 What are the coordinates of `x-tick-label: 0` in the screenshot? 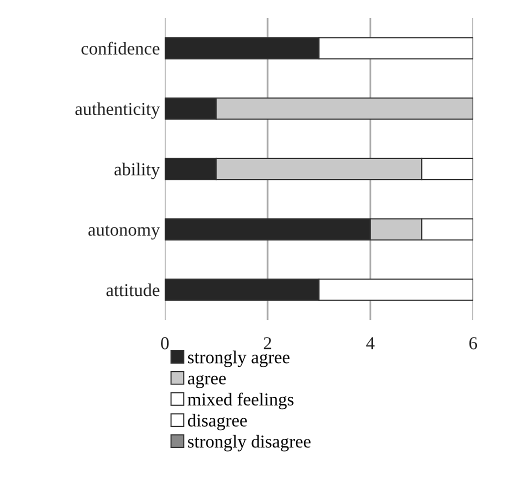 It's located at (165, 343).